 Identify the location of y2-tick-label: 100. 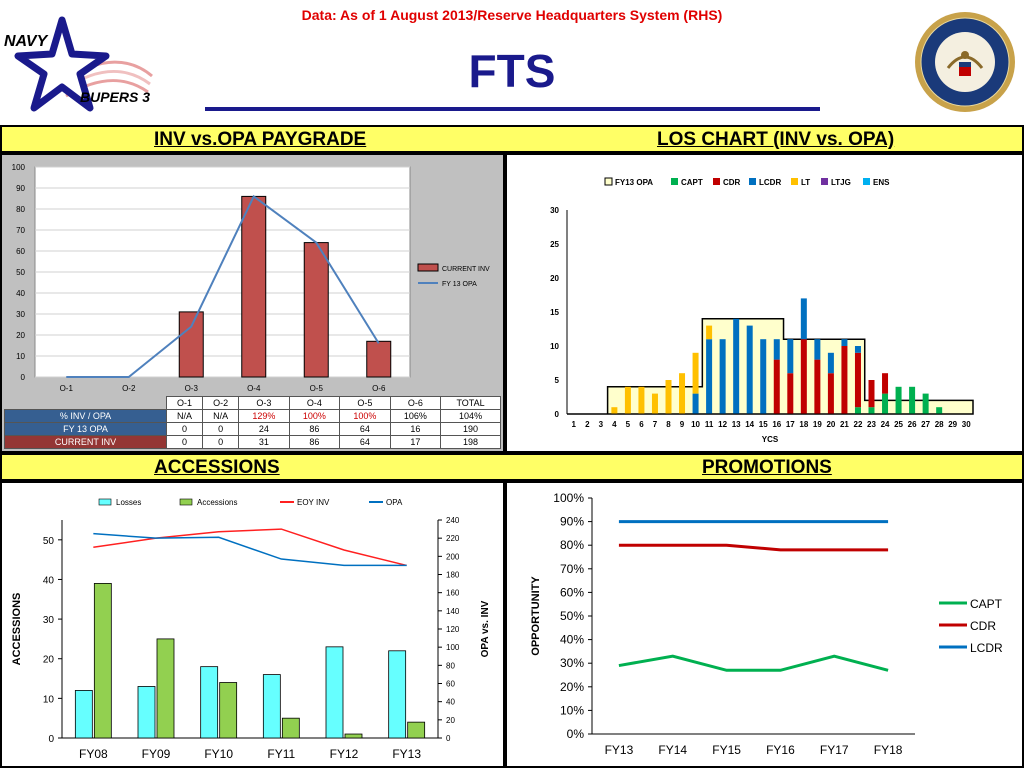
(453, 647).